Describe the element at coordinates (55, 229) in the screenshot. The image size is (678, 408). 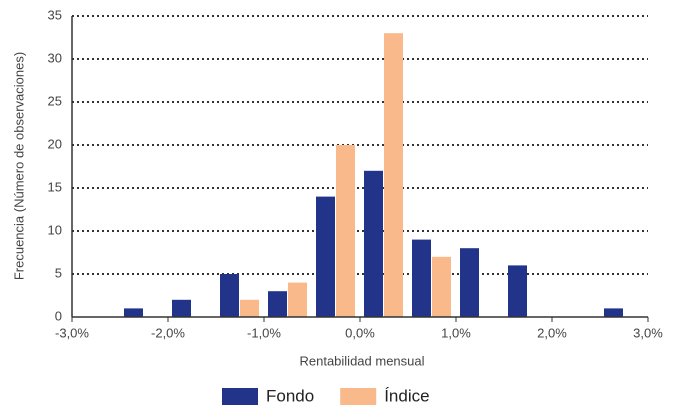
I see `y-tick-label: 10` at that location.